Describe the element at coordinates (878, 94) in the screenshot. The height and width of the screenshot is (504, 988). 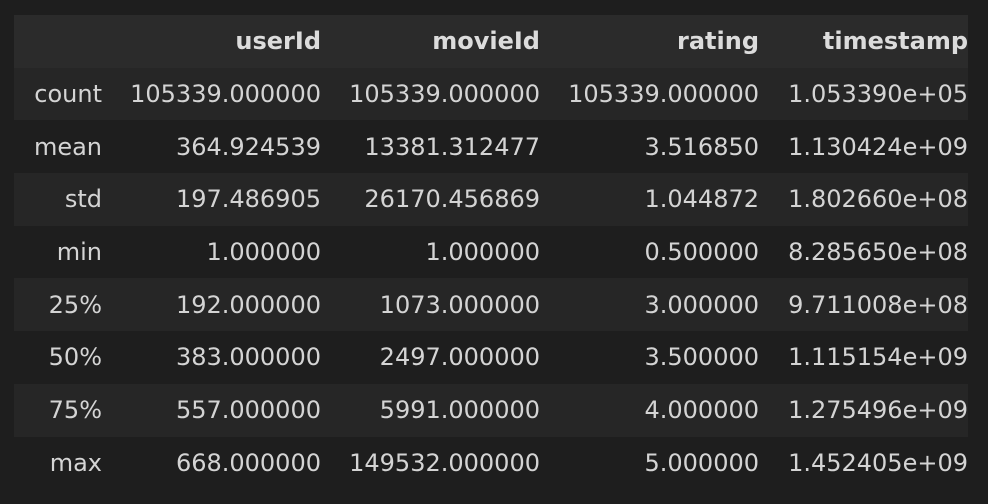
I see `table-cell: 1.053390e+05` at that location.